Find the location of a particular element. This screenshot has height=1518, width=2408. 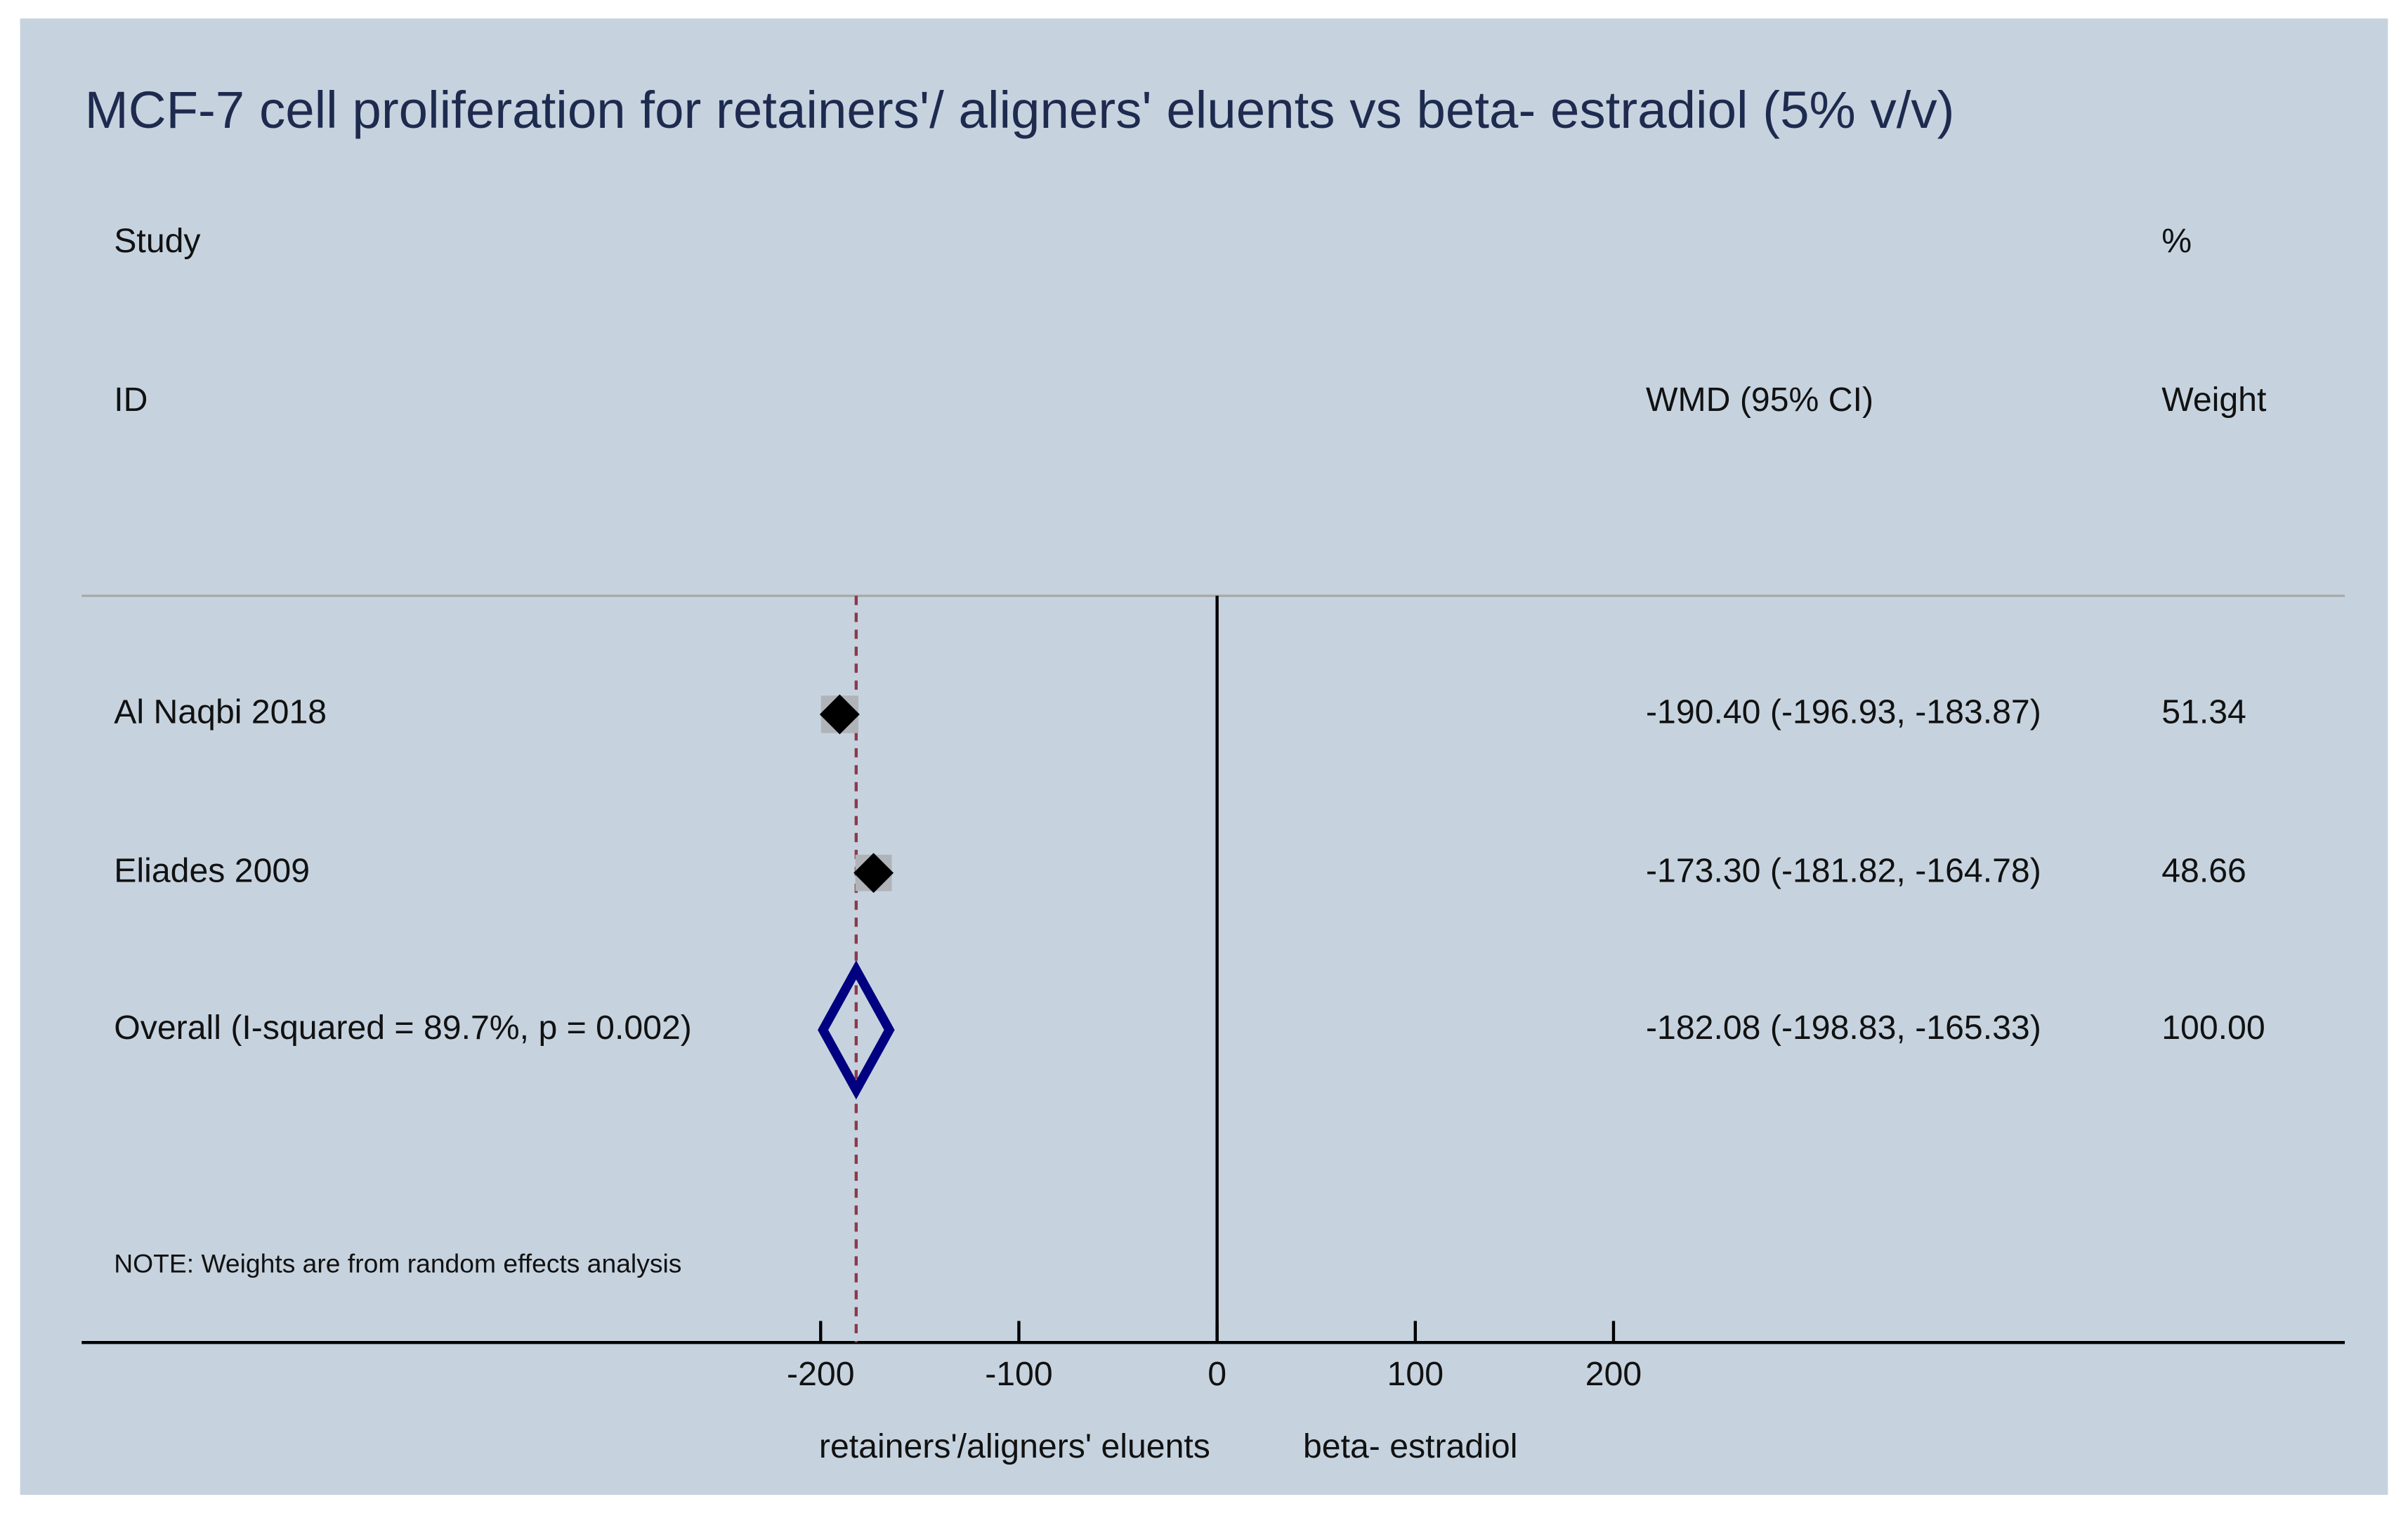

estimate-label: -173.30 (-181.82, -164.78) is located at coordinates (1844, 870).